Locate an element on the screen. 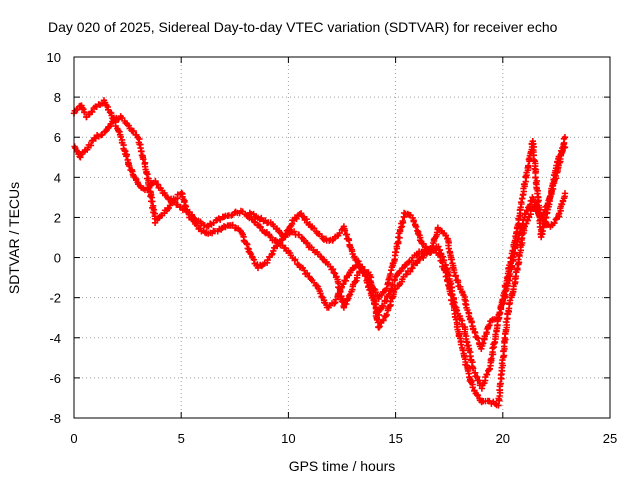 The height and width of the screenshot is (480, 640). x-tick-label: 0 is located at coordinates (73, 438).